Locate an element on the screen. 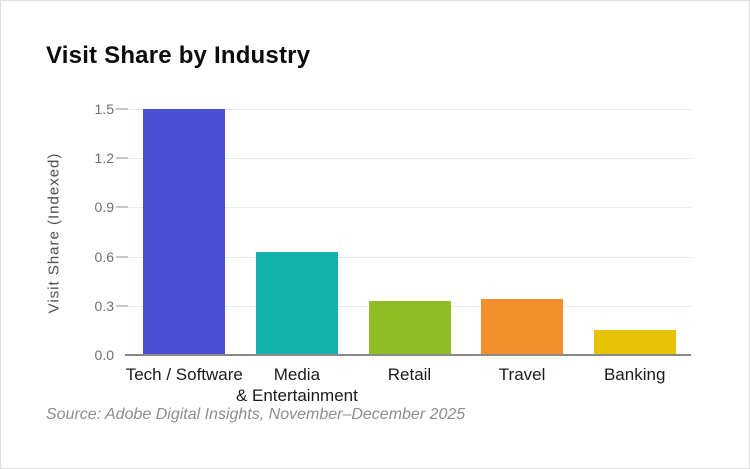  y-tick-label: 0.3 is located at coordinates (104, 305).